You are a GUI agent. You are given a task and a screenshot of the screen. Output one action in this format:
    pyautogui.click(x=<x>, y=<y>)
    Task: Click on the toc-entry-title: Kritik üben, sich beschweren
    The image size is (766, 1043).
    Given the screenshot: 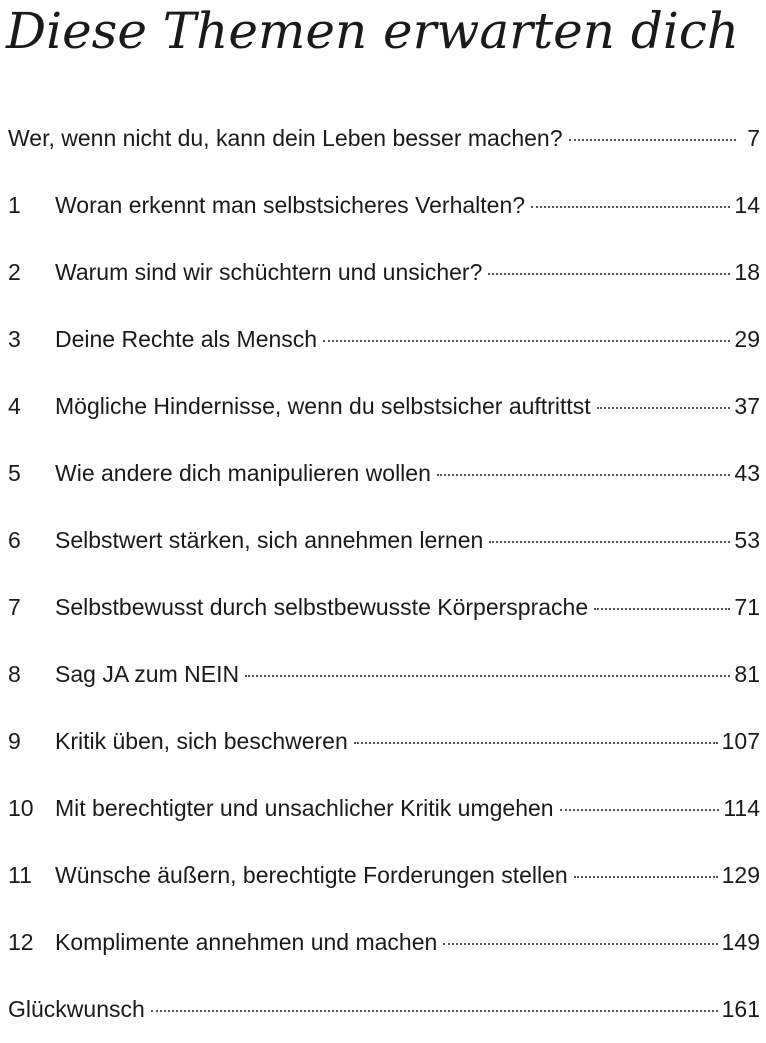 What is the action you would take?
    pyautogui.click(x=201, y=741)
    